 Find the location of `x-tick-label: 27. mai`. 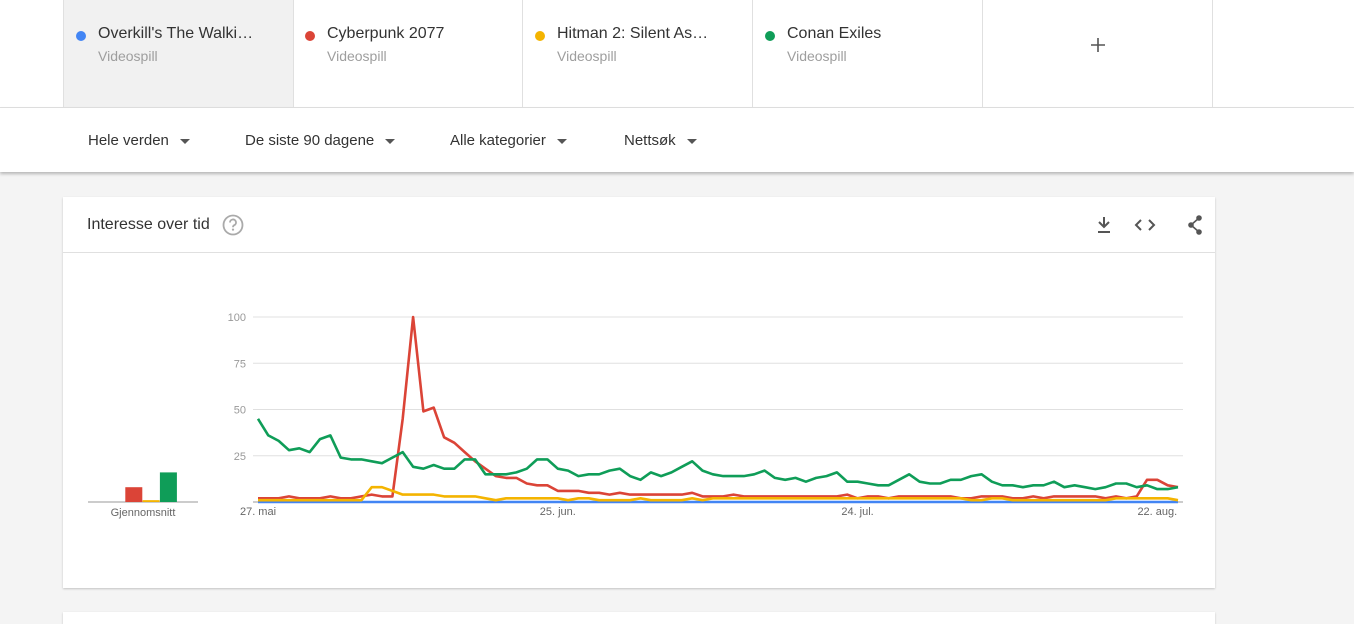

x-tick-label: 27. mai is located at coordinates (258, 512).